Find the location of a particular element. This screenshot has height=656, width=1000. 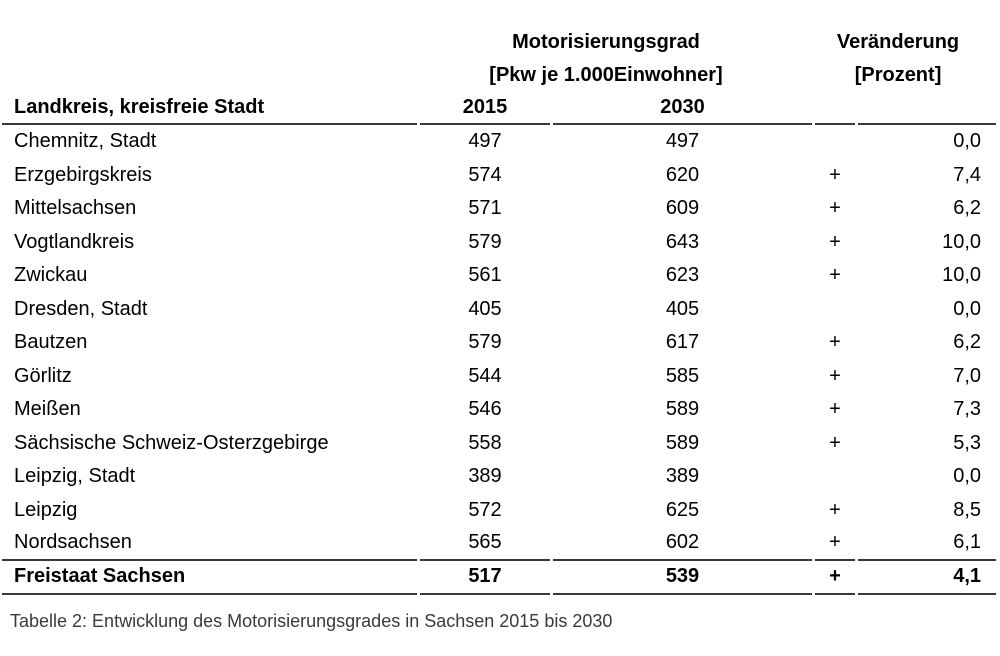

motorization-2015-cell: 574 is located at coordinates (485, 174).